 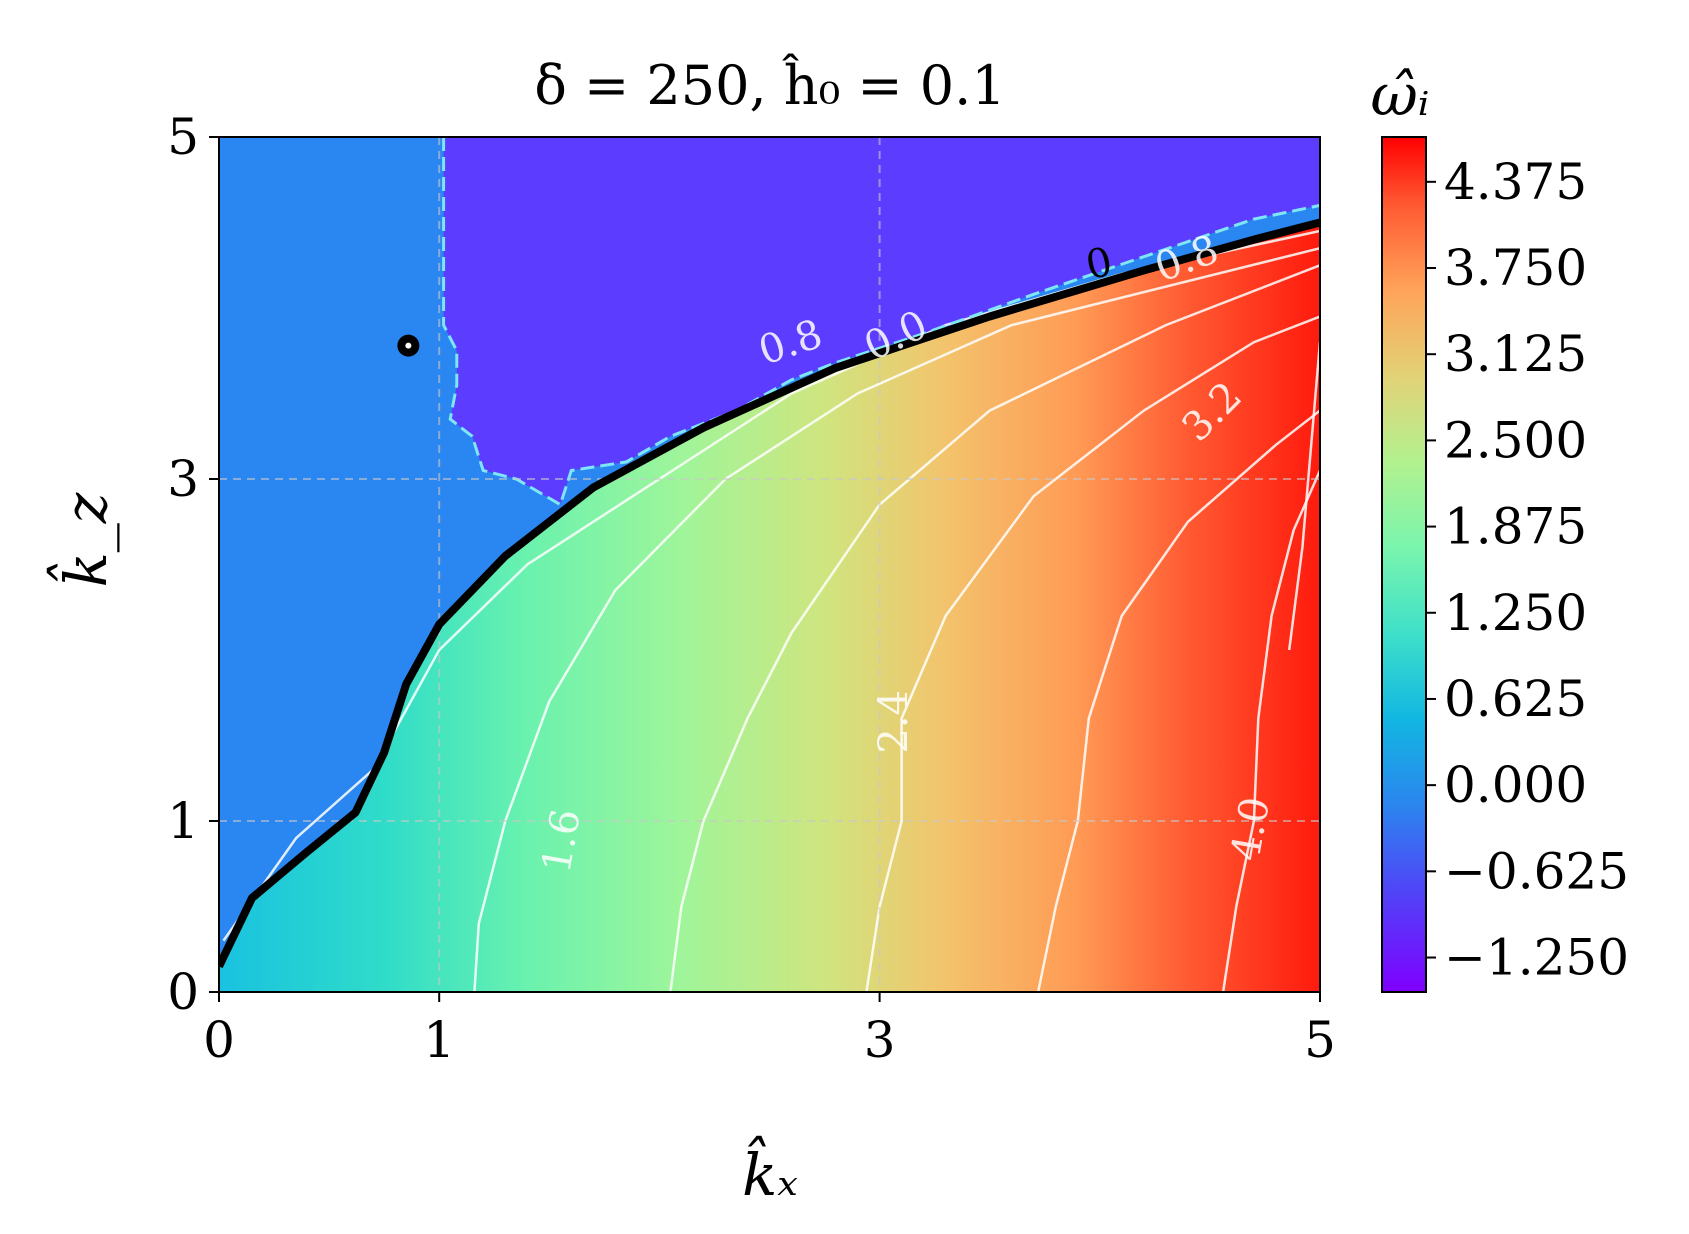 What do you see at coordinates (183, 479) in the screenshot?
I see `y-tick-label-2: 3` at bounding box center [183, 479].